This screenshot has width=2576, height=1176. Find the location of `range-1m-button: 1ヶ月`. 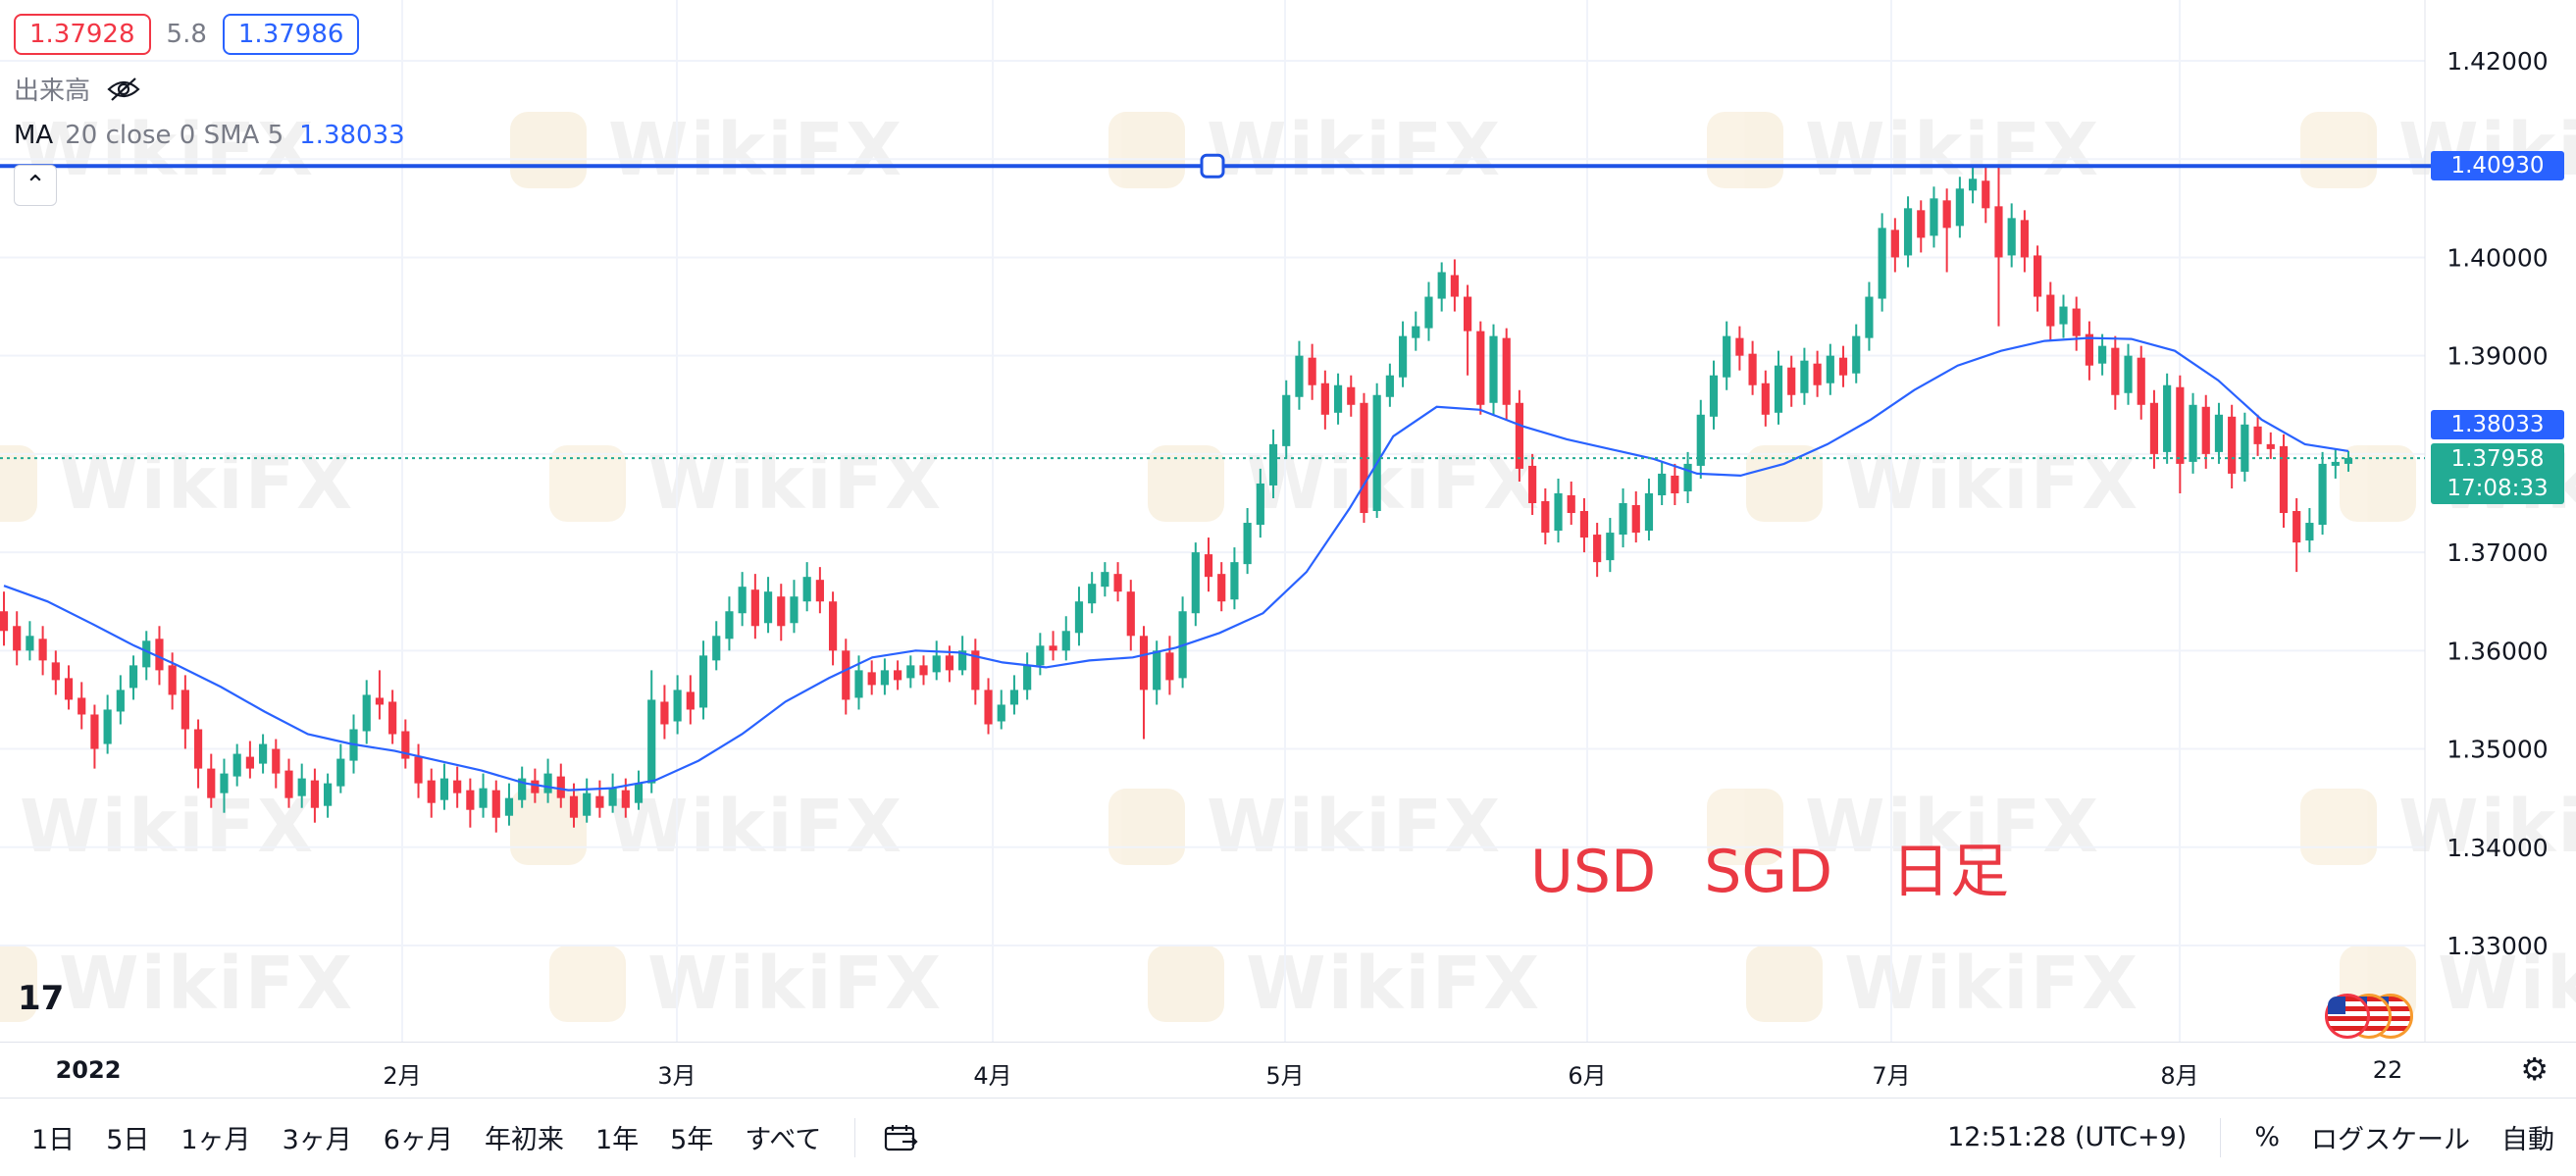

range-1m-button: 1ヶ月 is located at coordinates (215, 1140).